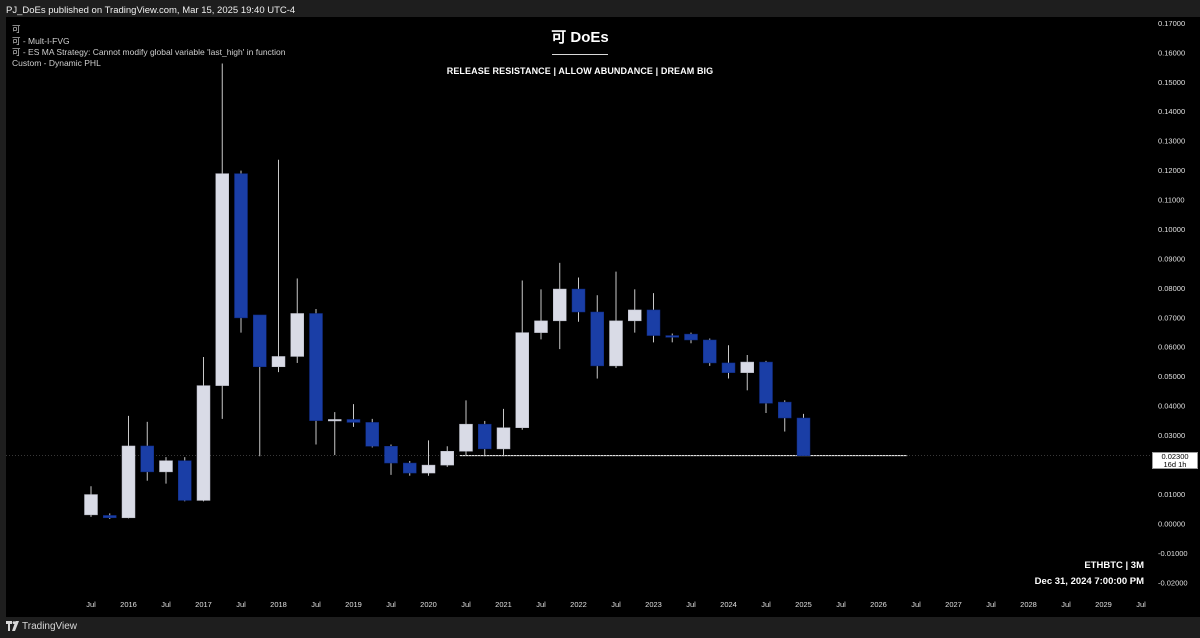 The width and height of the screenshot is (1200, 638). I want to click on footer-bar: TradingView, so click(600, 627).